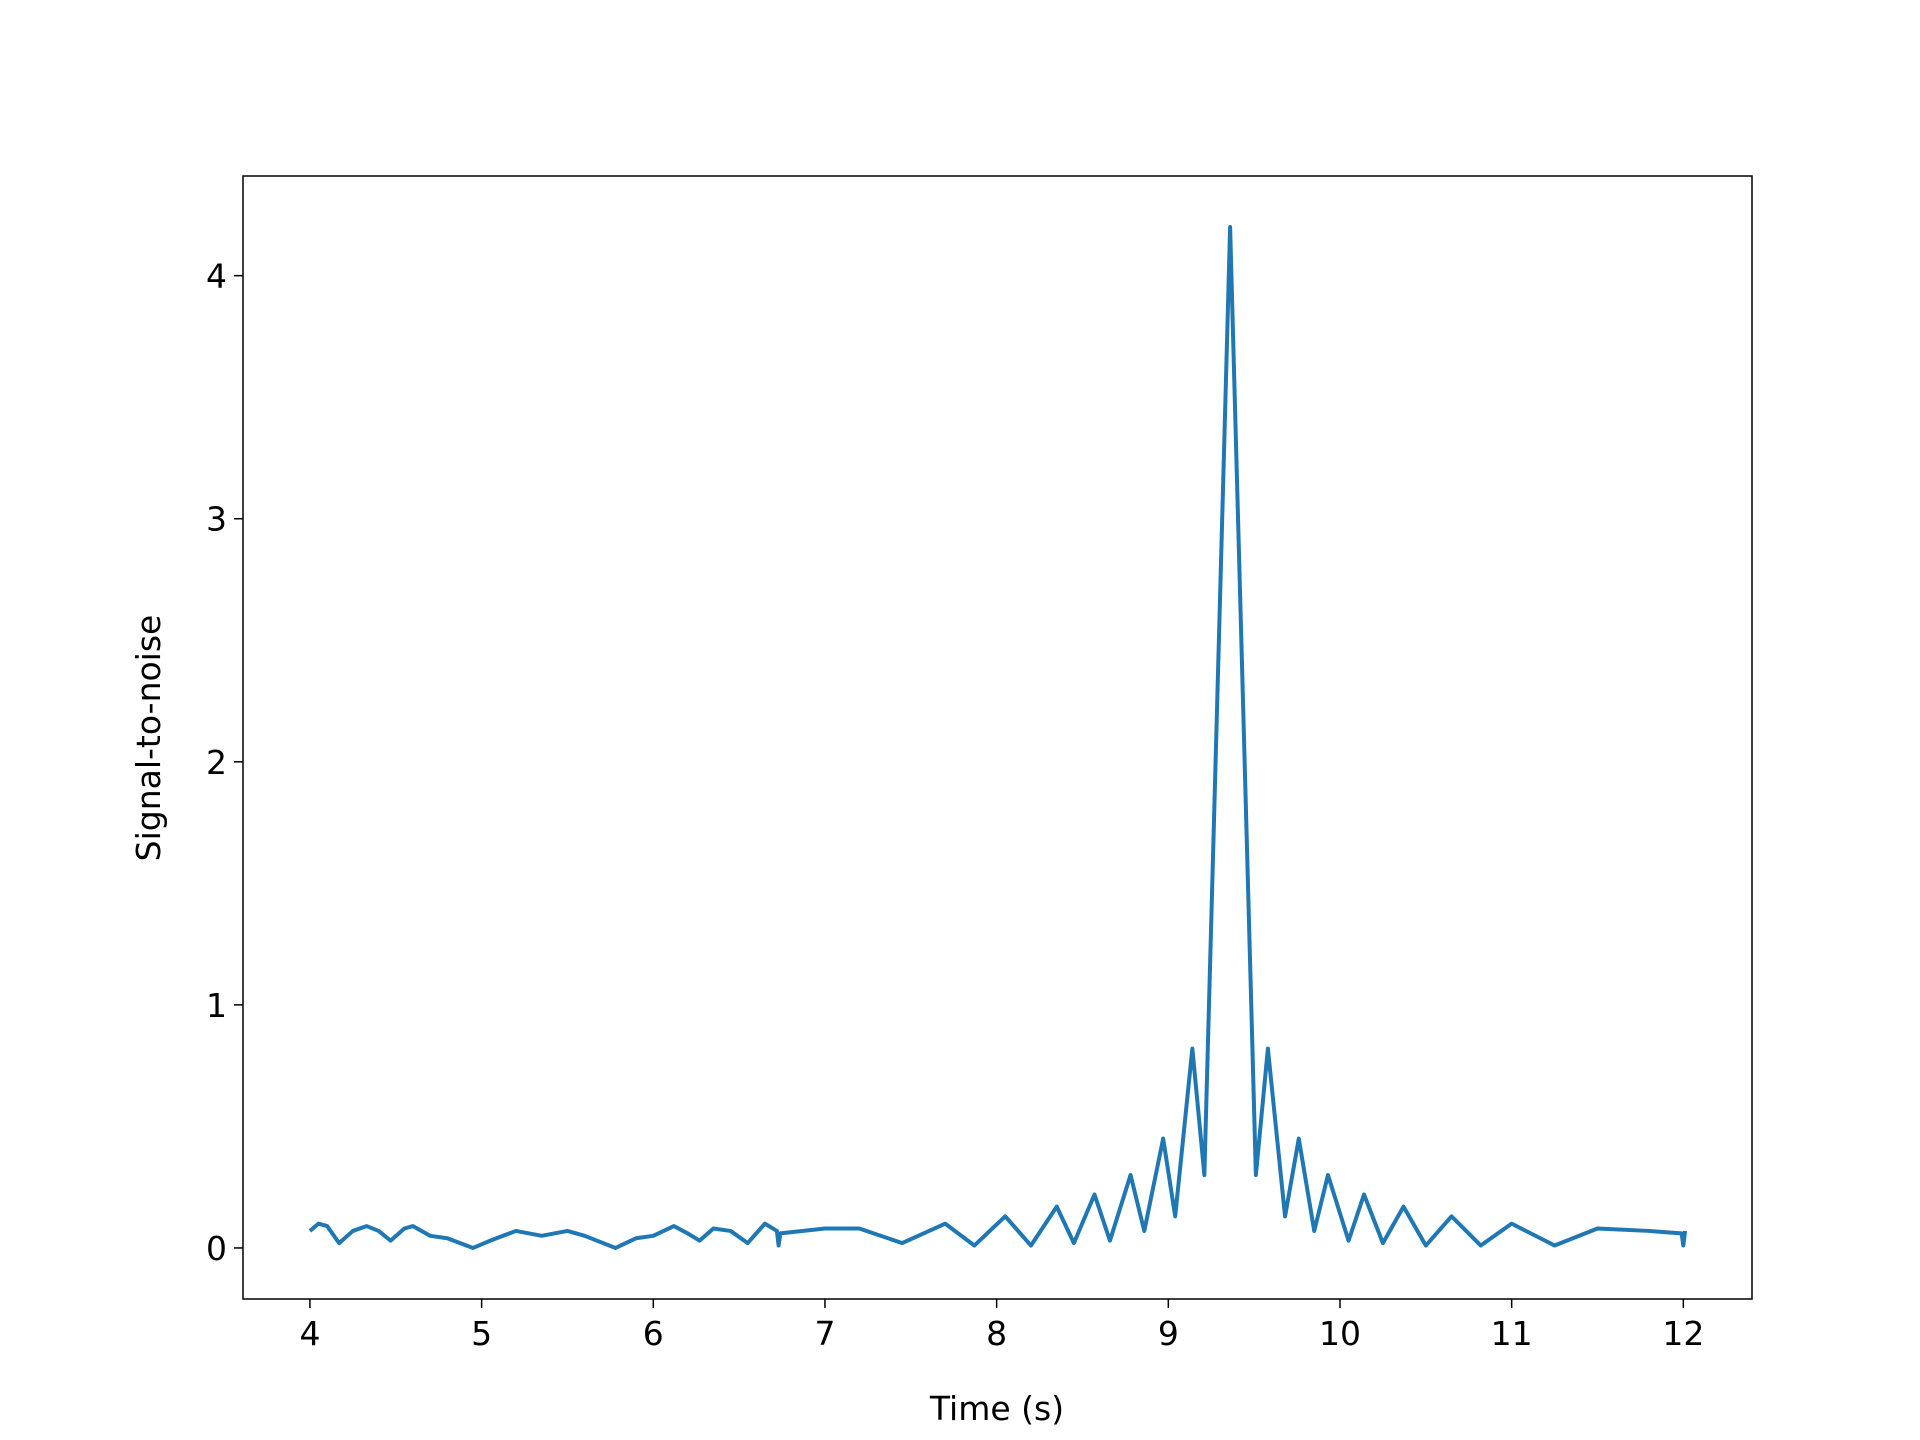  Describe the element at coordinates (148, 738) in the screenshot. I see `y-axis-label: Signal-to-noise` at that location.